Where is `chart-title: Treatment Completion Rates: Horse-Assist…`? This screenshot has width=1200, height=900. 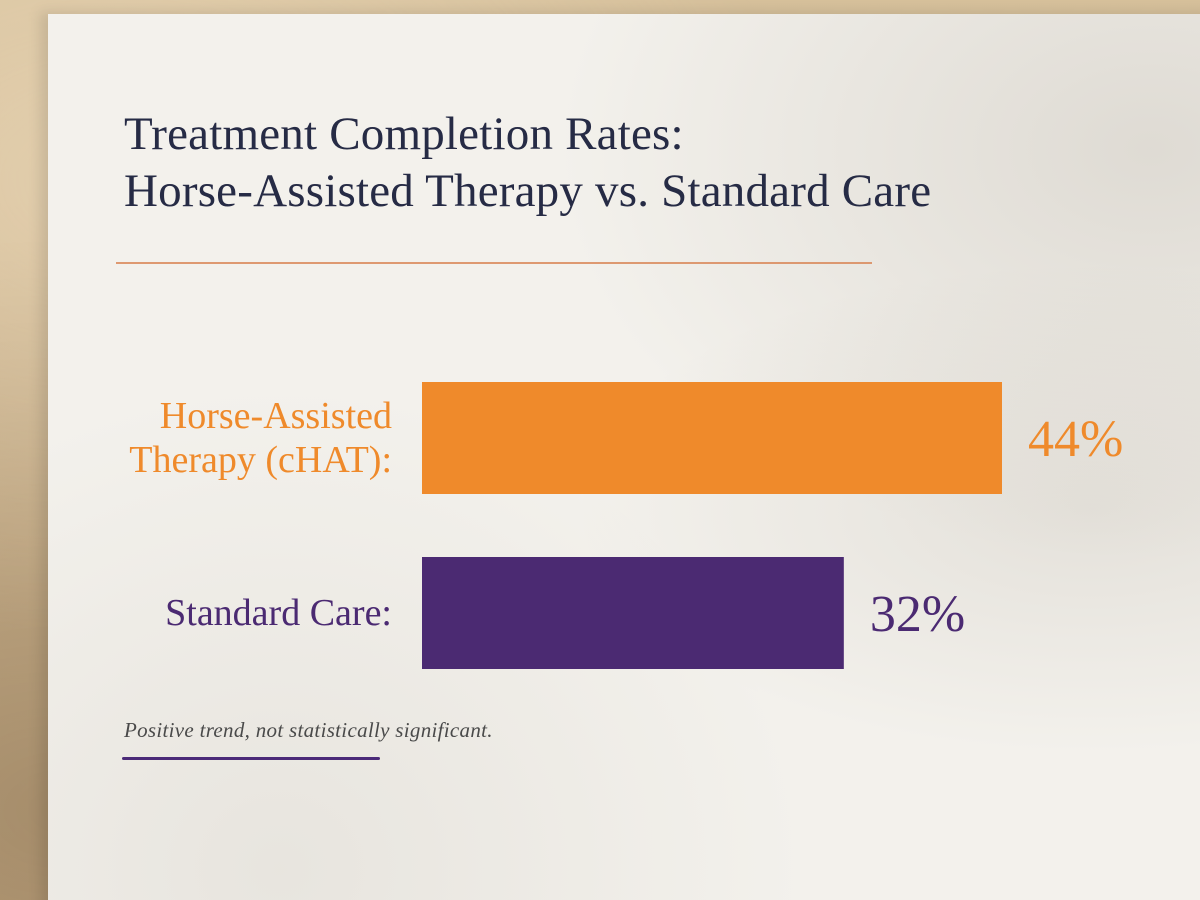 chart-title: Treatment Completion Rates: Horse-Assist… is located at coordinates (527, 163).